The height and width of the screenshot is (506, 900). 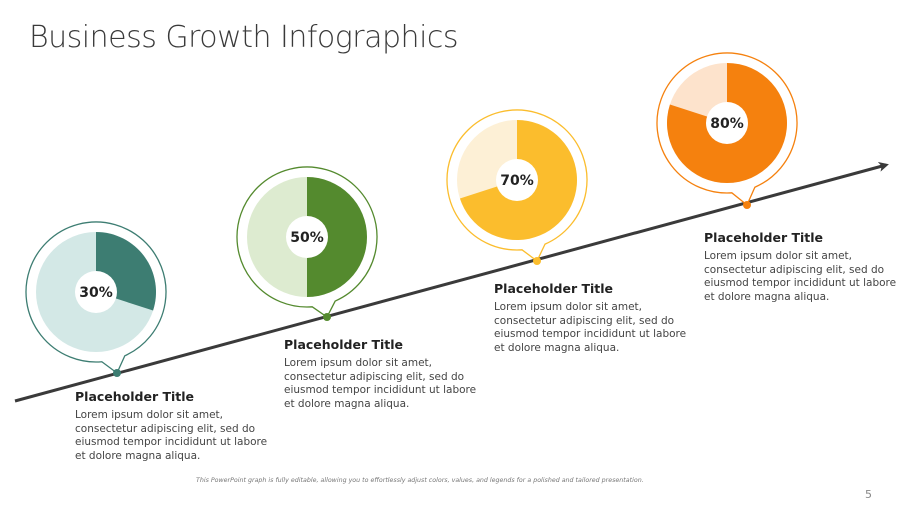 What do you see at coordinates (868, 494) in the screenshot?
I see `page-number: 5` at bounding box center [868, 494].